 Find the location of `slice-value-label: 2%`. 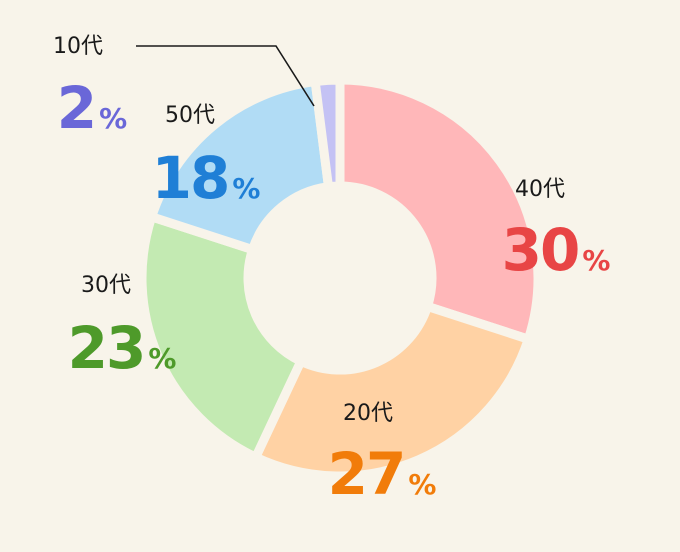

slice-value-label: 2% is located at coordinates (92, 108).